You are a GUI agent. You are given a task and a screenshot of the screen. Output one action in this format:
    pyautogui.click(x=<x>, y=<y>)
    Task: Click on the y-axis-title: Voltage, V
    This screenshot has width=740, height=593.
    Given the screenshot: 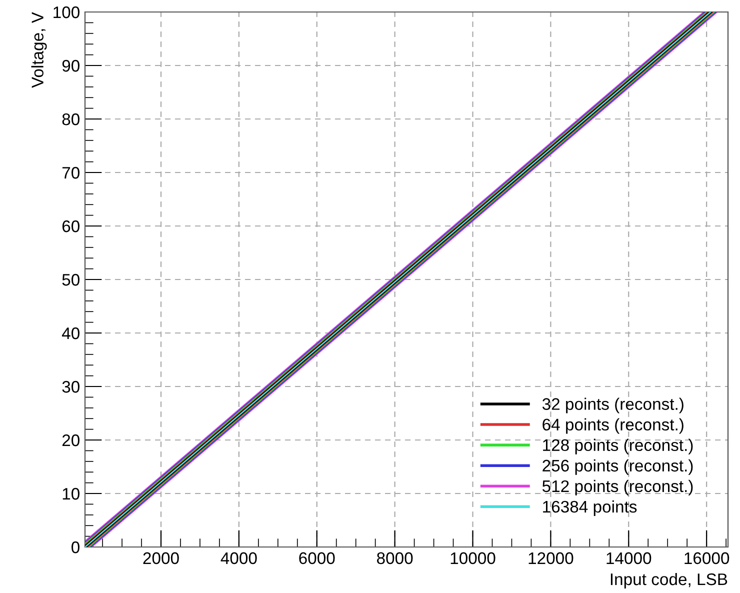 What is the action you would take?
    pyautogui.click(x=39, y=50)
    